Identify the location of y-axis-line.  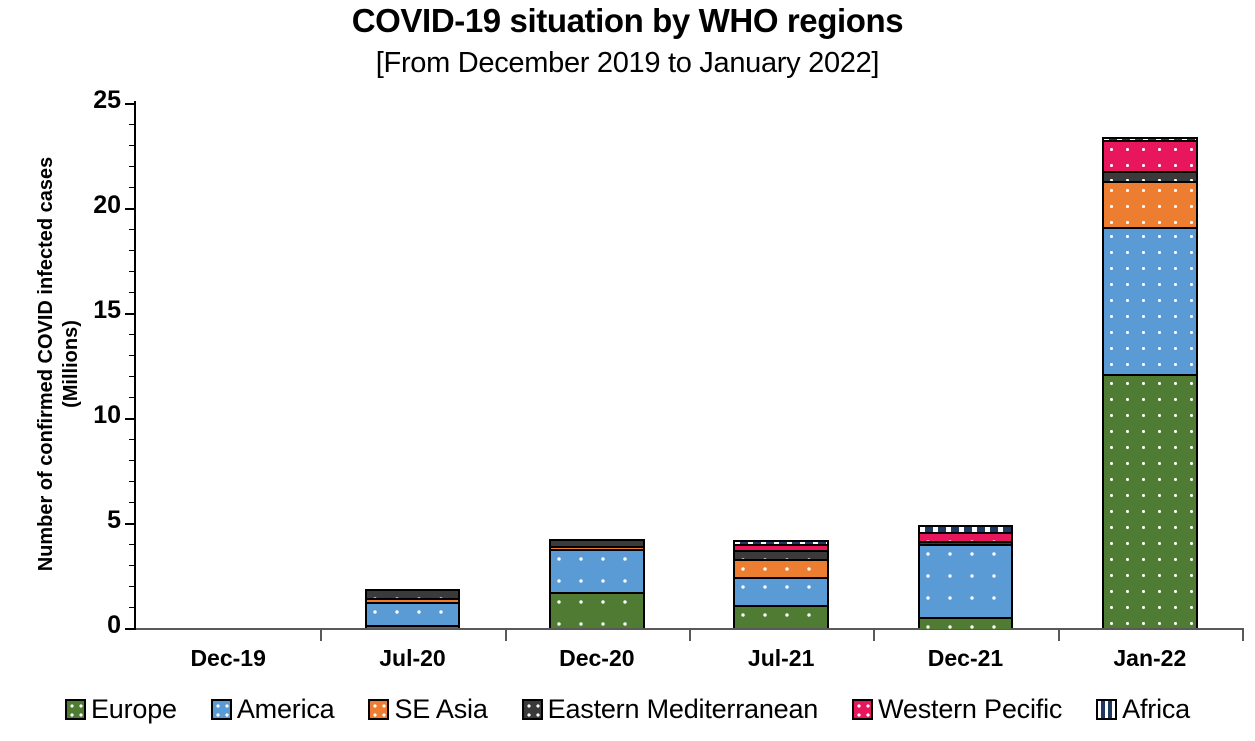
(135, 365).